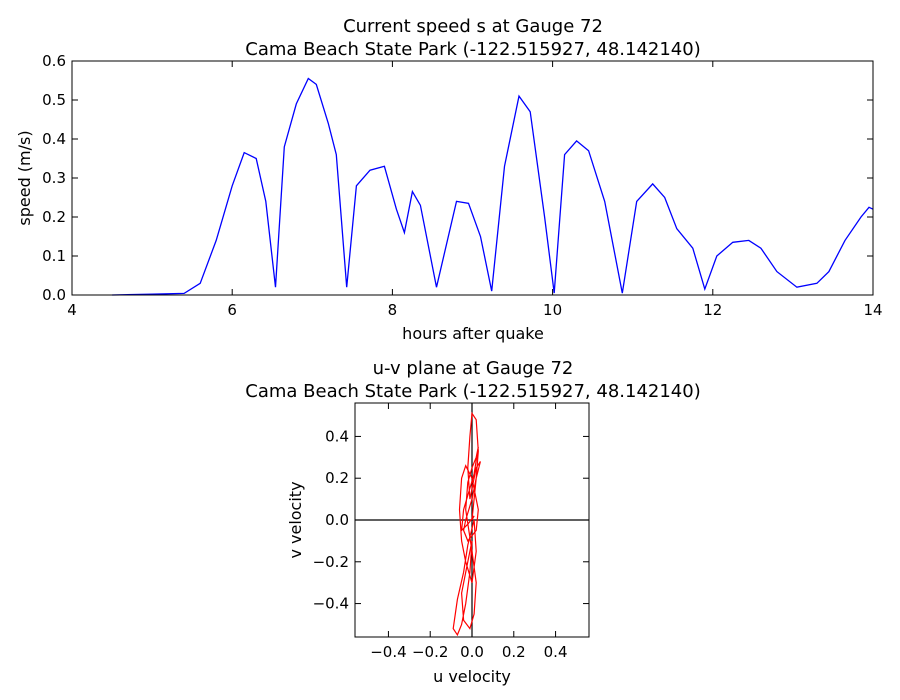 Image resolution: width=900 pixels, height=700 pixels. I want to click on uv-chart-xlabel: u velocity, so click(472, 676).